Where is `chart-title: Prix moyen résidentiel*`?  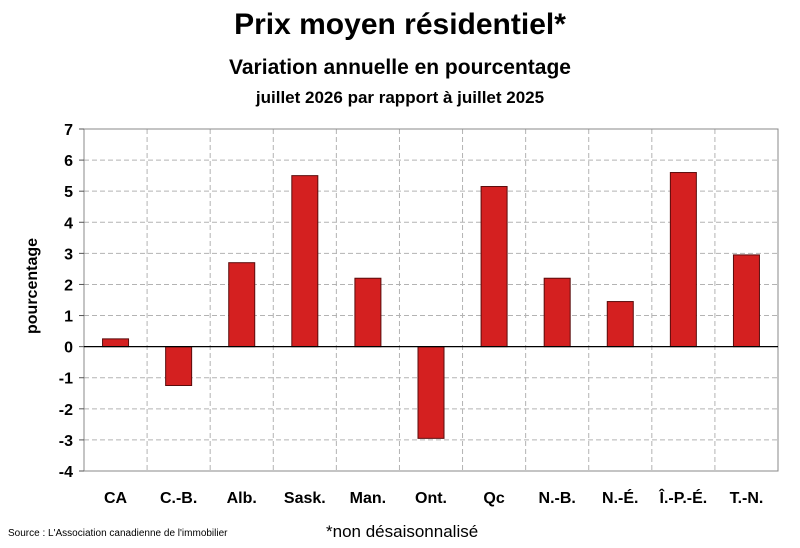
chart-title: Prix moyen résidentiel* is located at coordinates (400, 24).